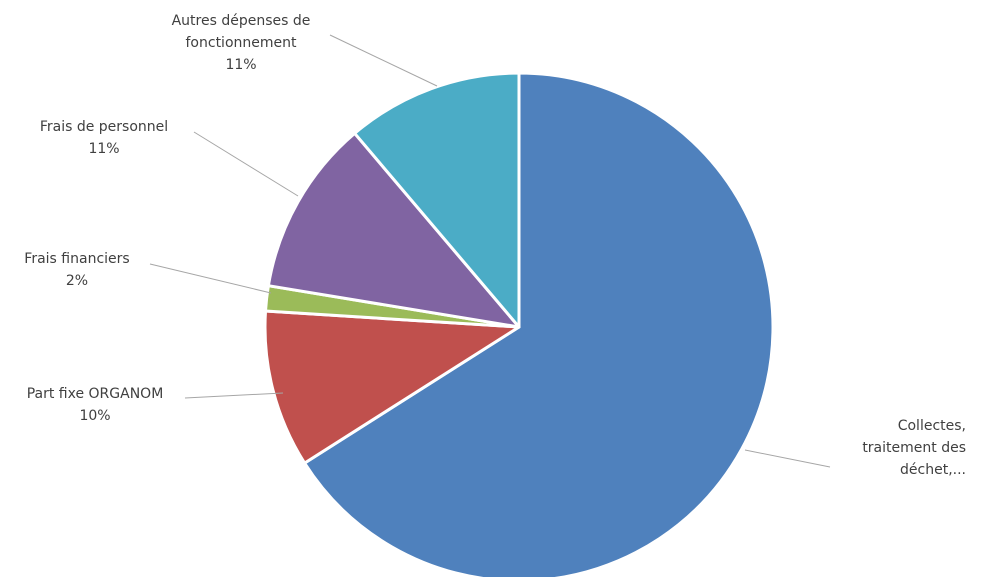 The height and width of the screenshot is (577, 993). Describe the element at coordinates (104, 138) in the screenshot. I see `data-label-frais-de-personnel: Frais de personnel 11%` at that location.